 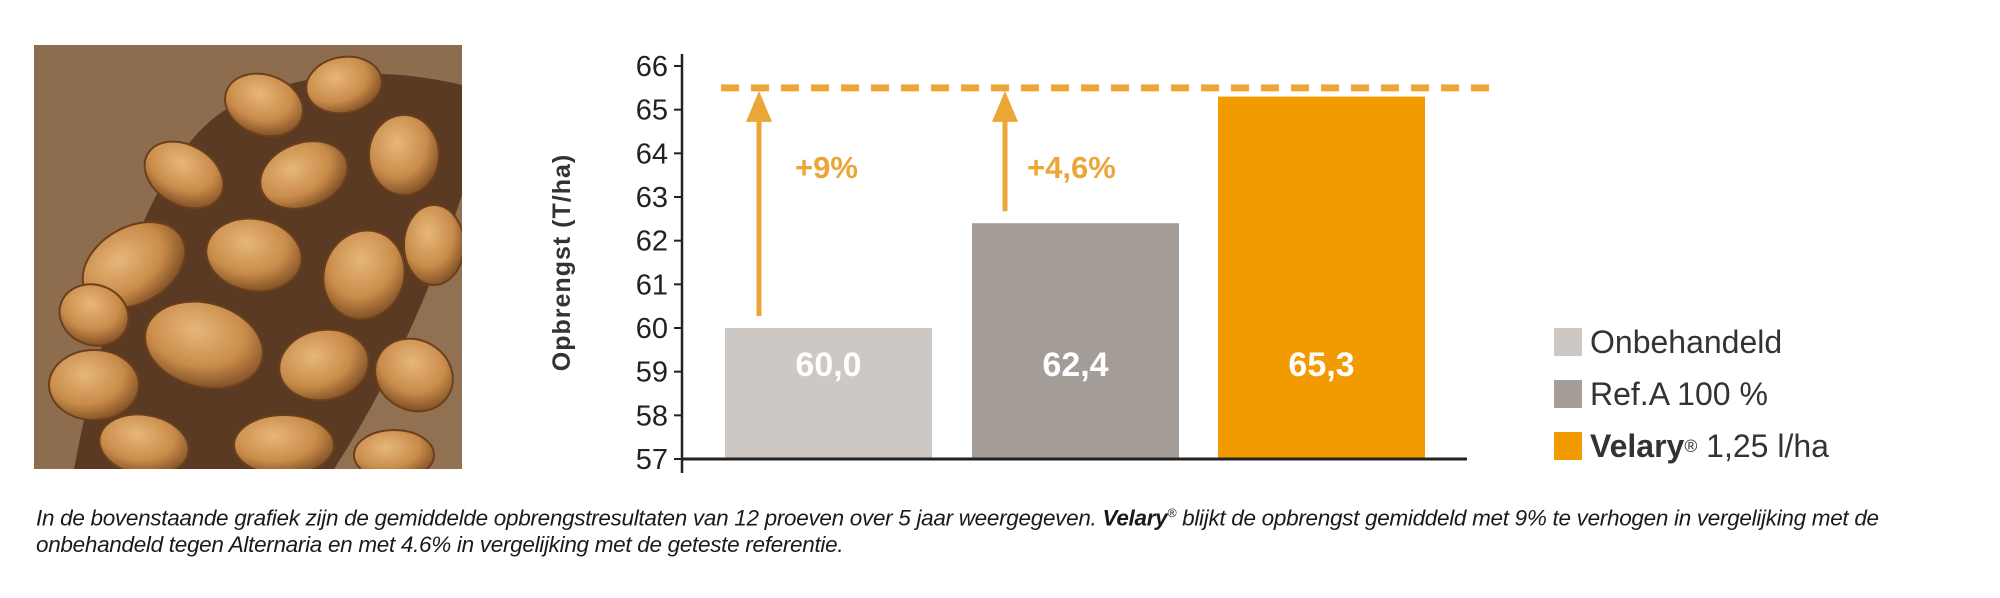 I want to click on legend-item-ref-a: Ref.A 100 %, so click(x=1691, y=394).